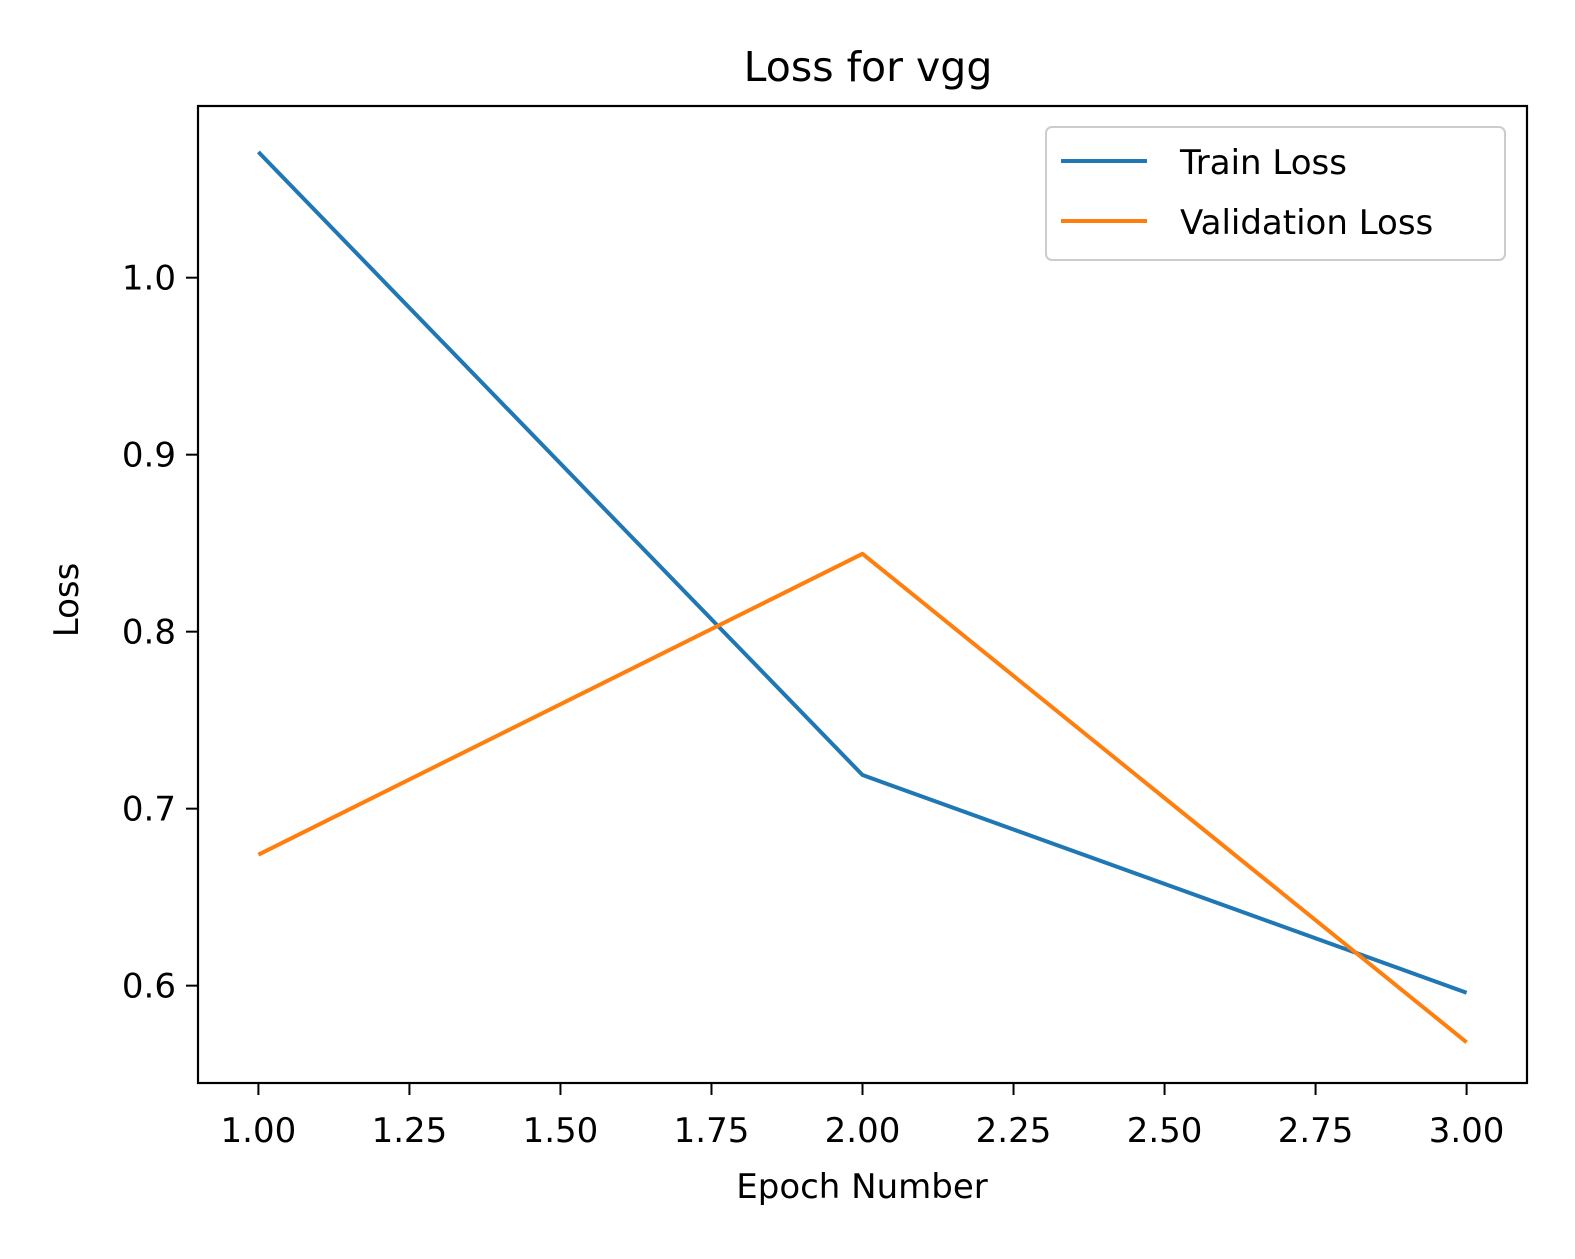 The height and width of the screenshot is (1259, 1575). Describe the element at coordinates (67, 600) in the screenshot. I see `y-axis-label: Loss` at that location.